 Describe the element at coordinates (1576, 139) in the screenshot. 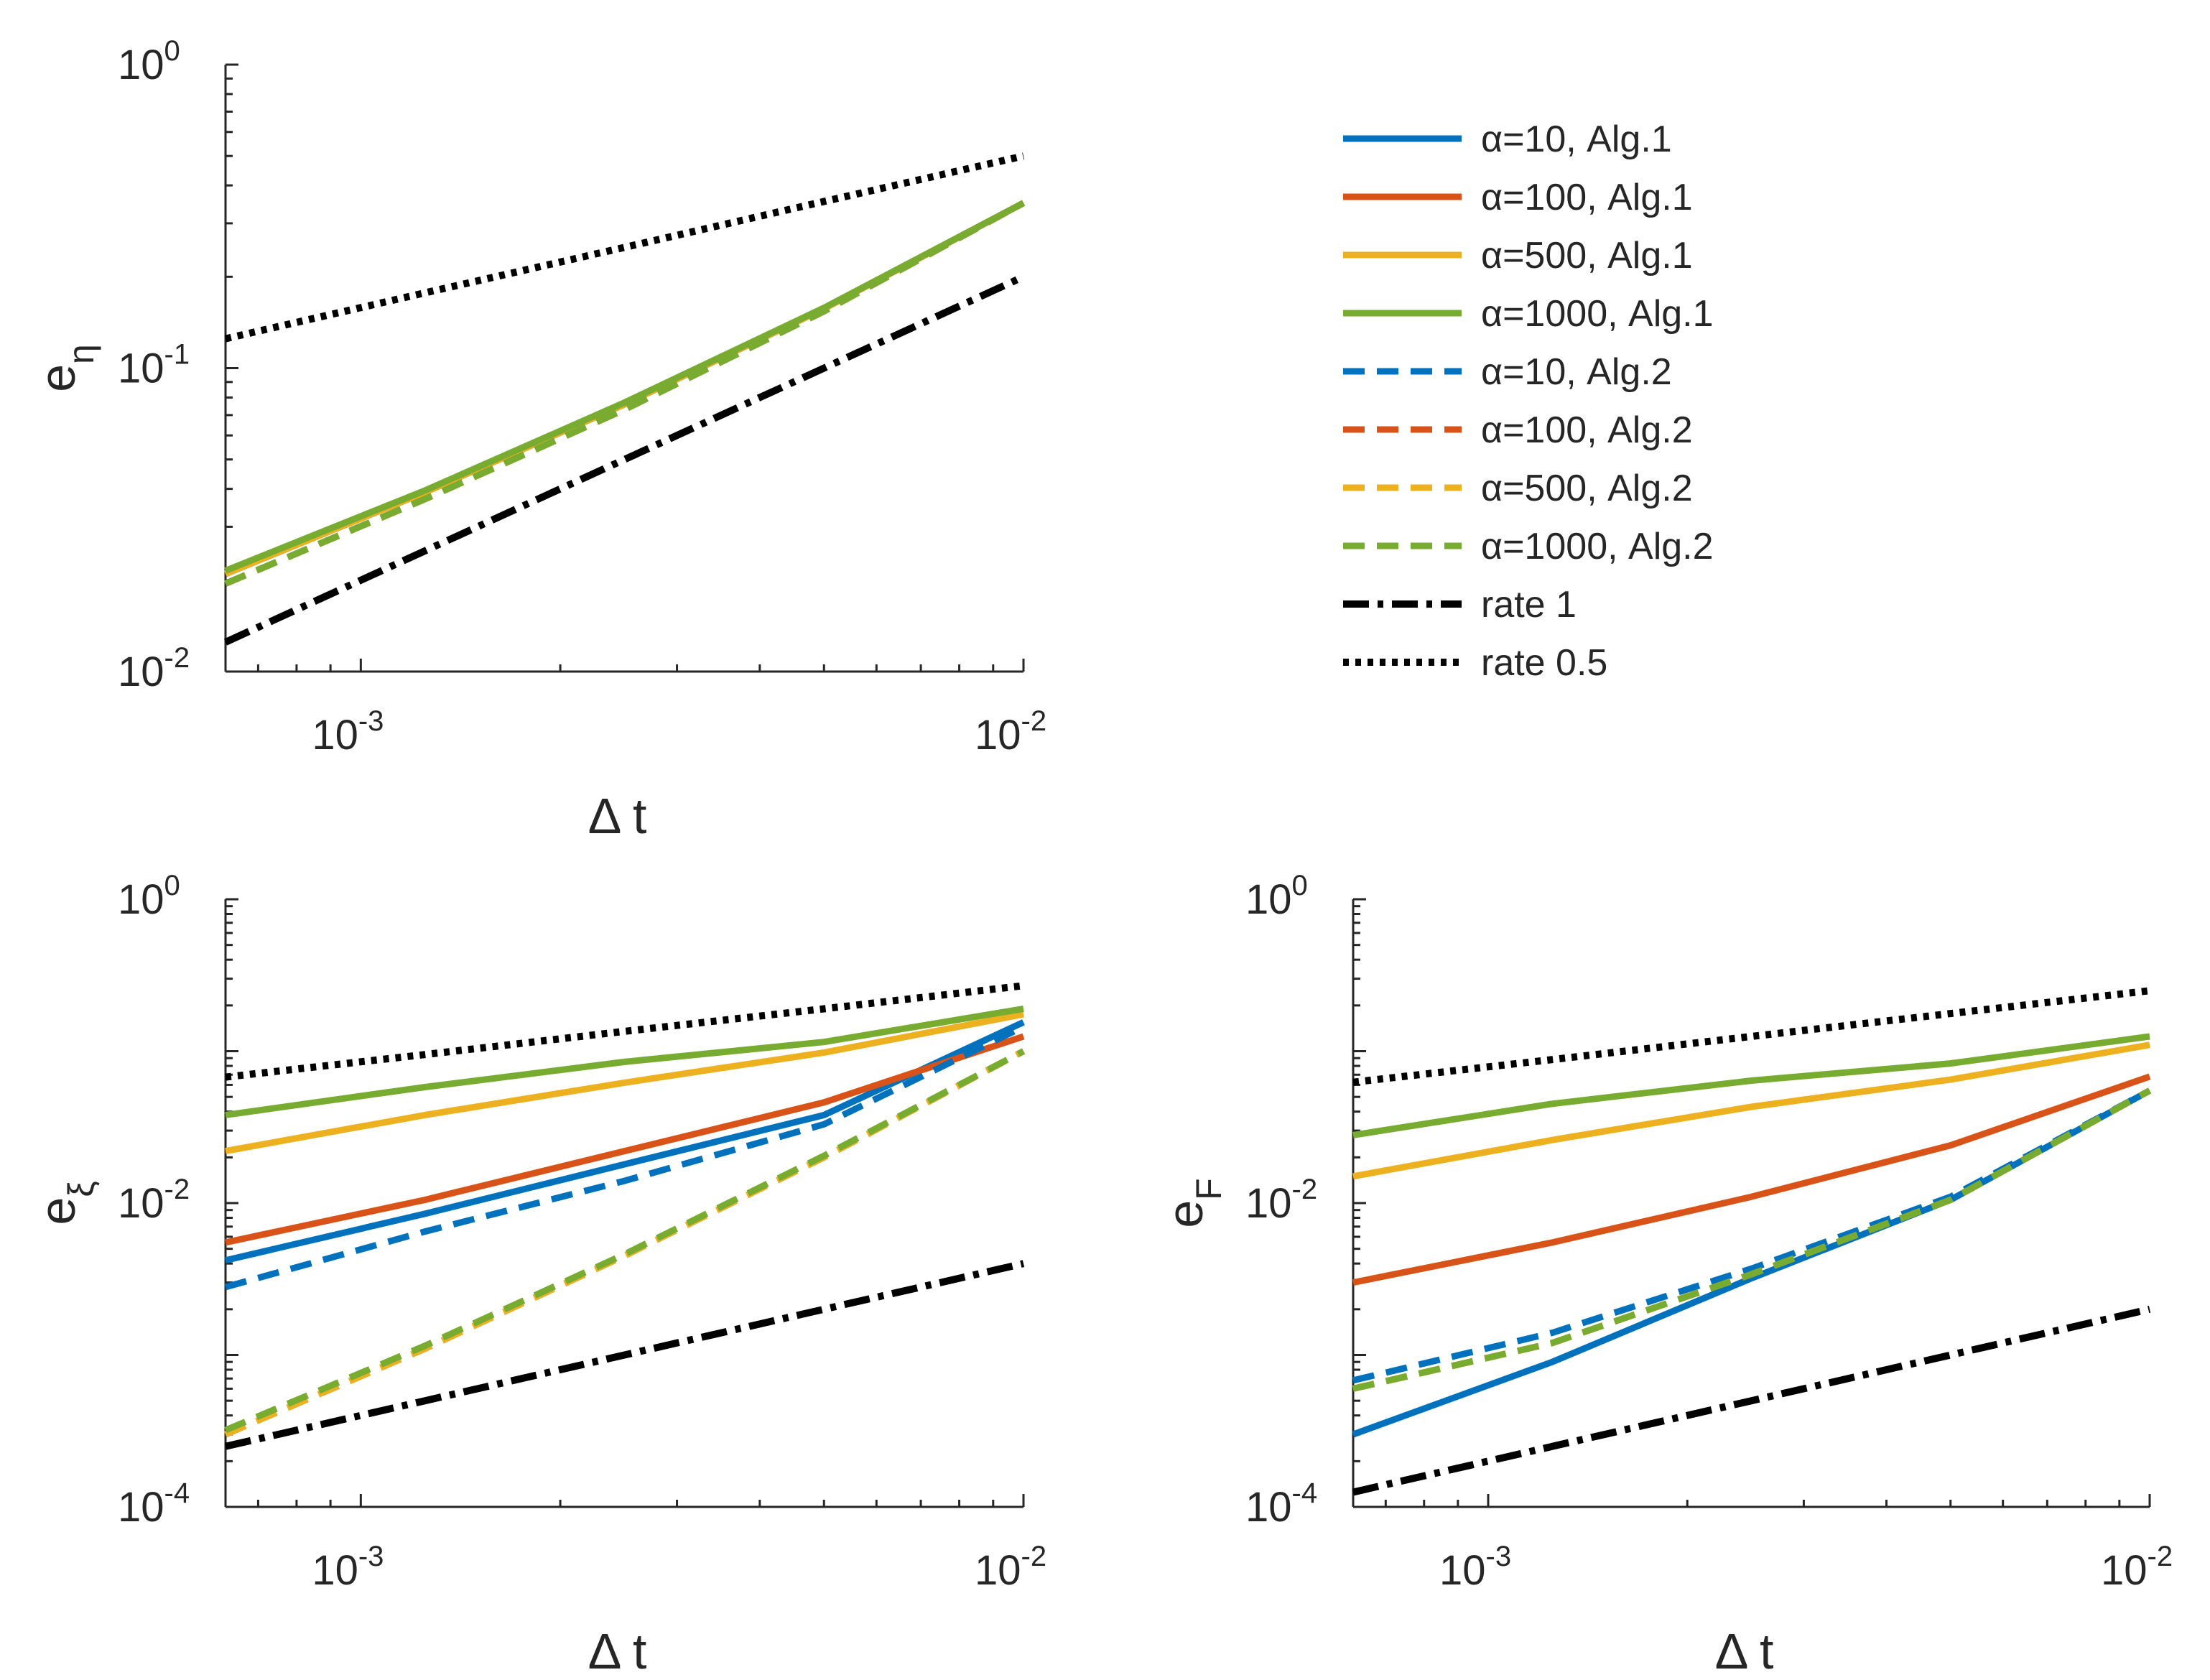

I see `legend-label: α=10, Alg.1` at that location.